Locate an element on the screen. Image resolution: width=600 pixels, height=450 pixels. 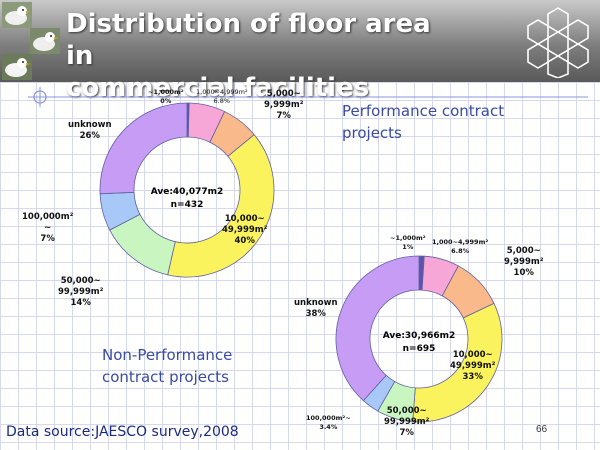
chart1-label-1000-4999: 1,000~4,999m² 6.8% is located at coordinates (222, 96).